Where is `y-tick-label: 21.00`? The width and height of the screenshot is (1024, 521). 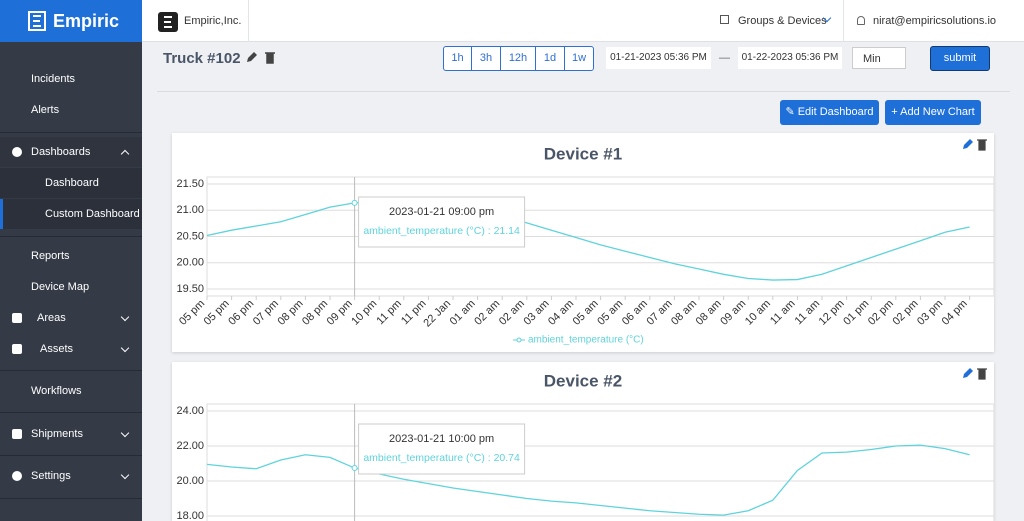
y-tick-label: 21.00 is located at coordinates (190, 210).